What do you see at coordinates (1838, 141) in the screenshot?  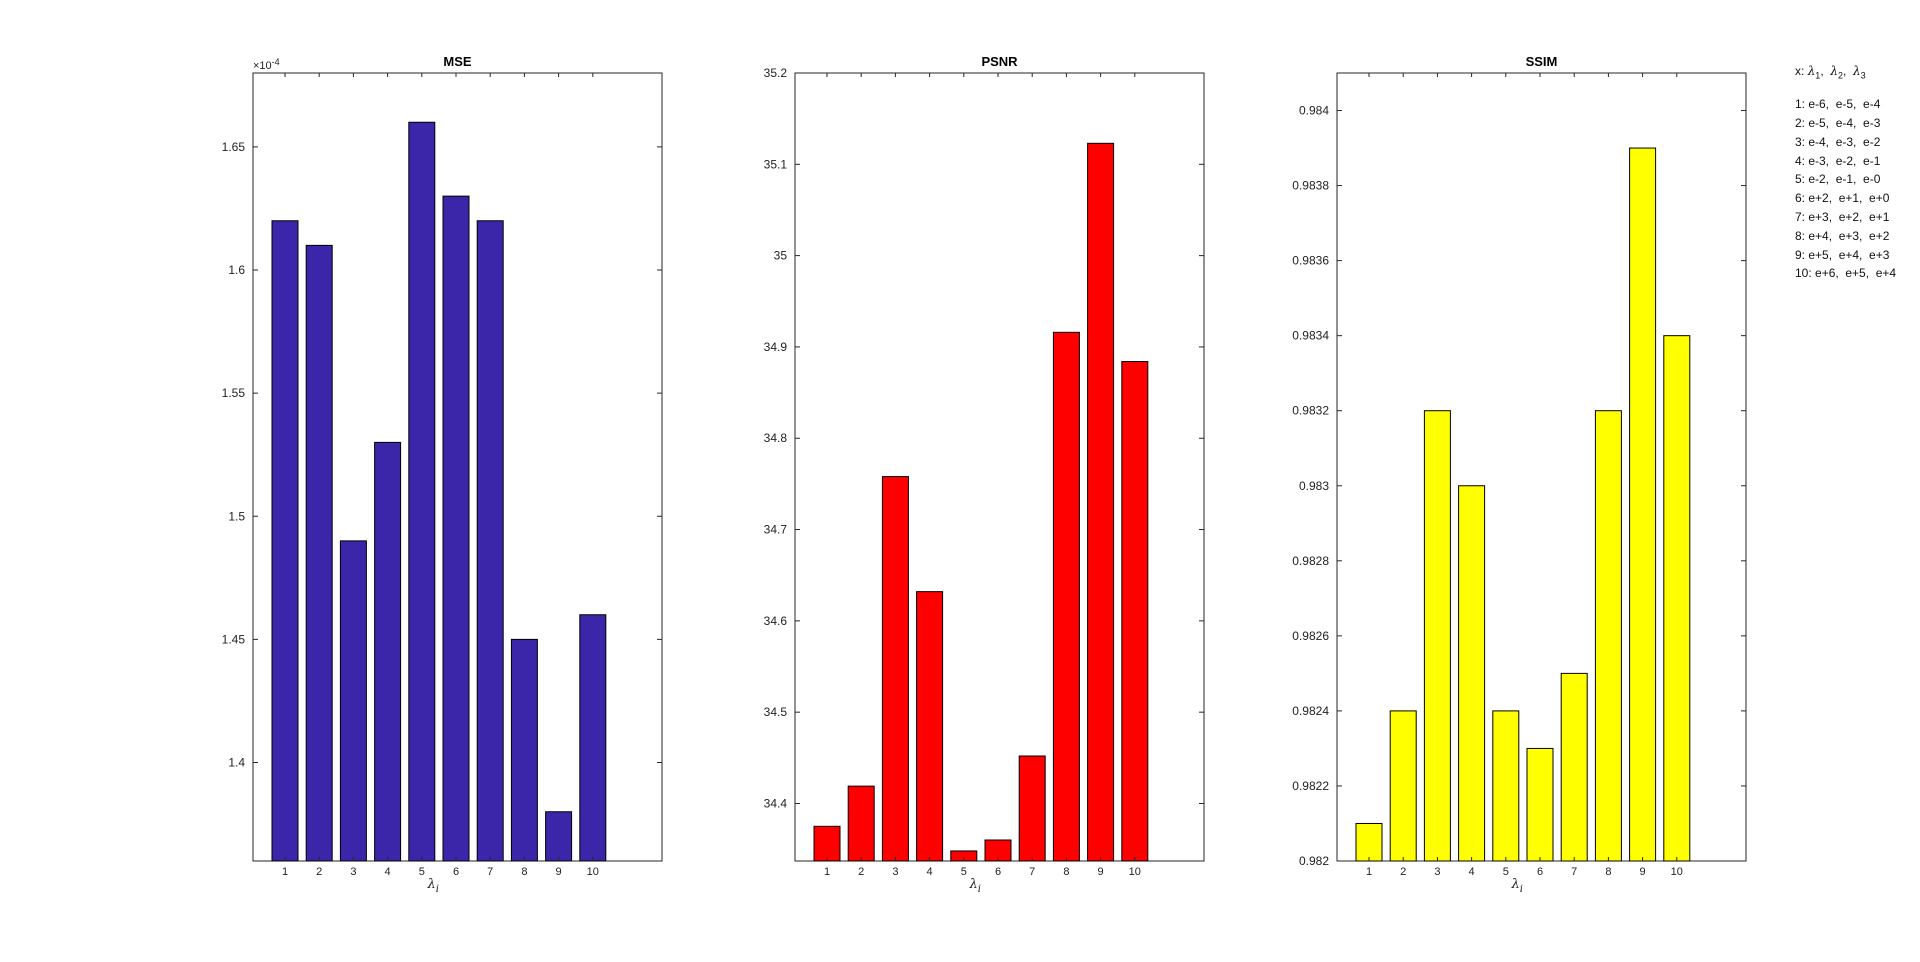 I see `legend-row: 3: e-4, e-3, e-2` at bounding box center [1838, 141].